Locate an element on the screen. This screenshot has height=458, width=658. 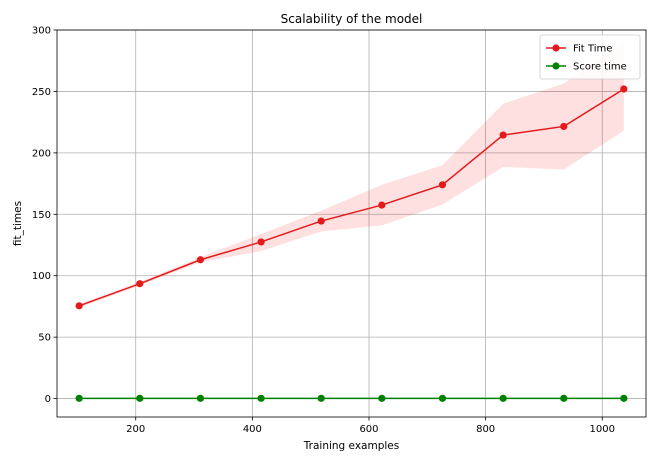
legend-label: Score time is located at coordinates (600, 67).